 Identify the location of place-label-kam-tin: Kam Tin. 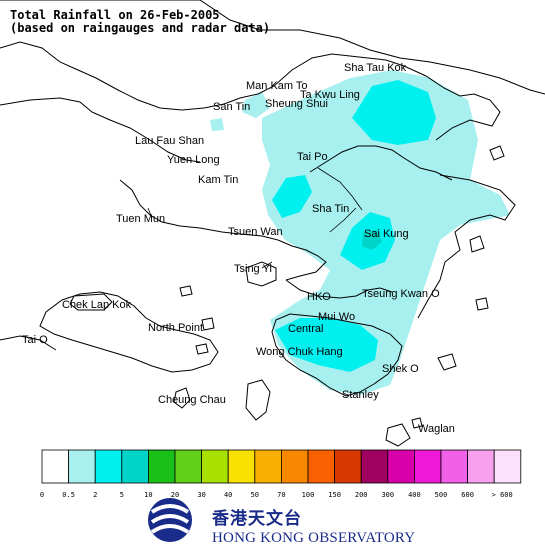
(218, 180).